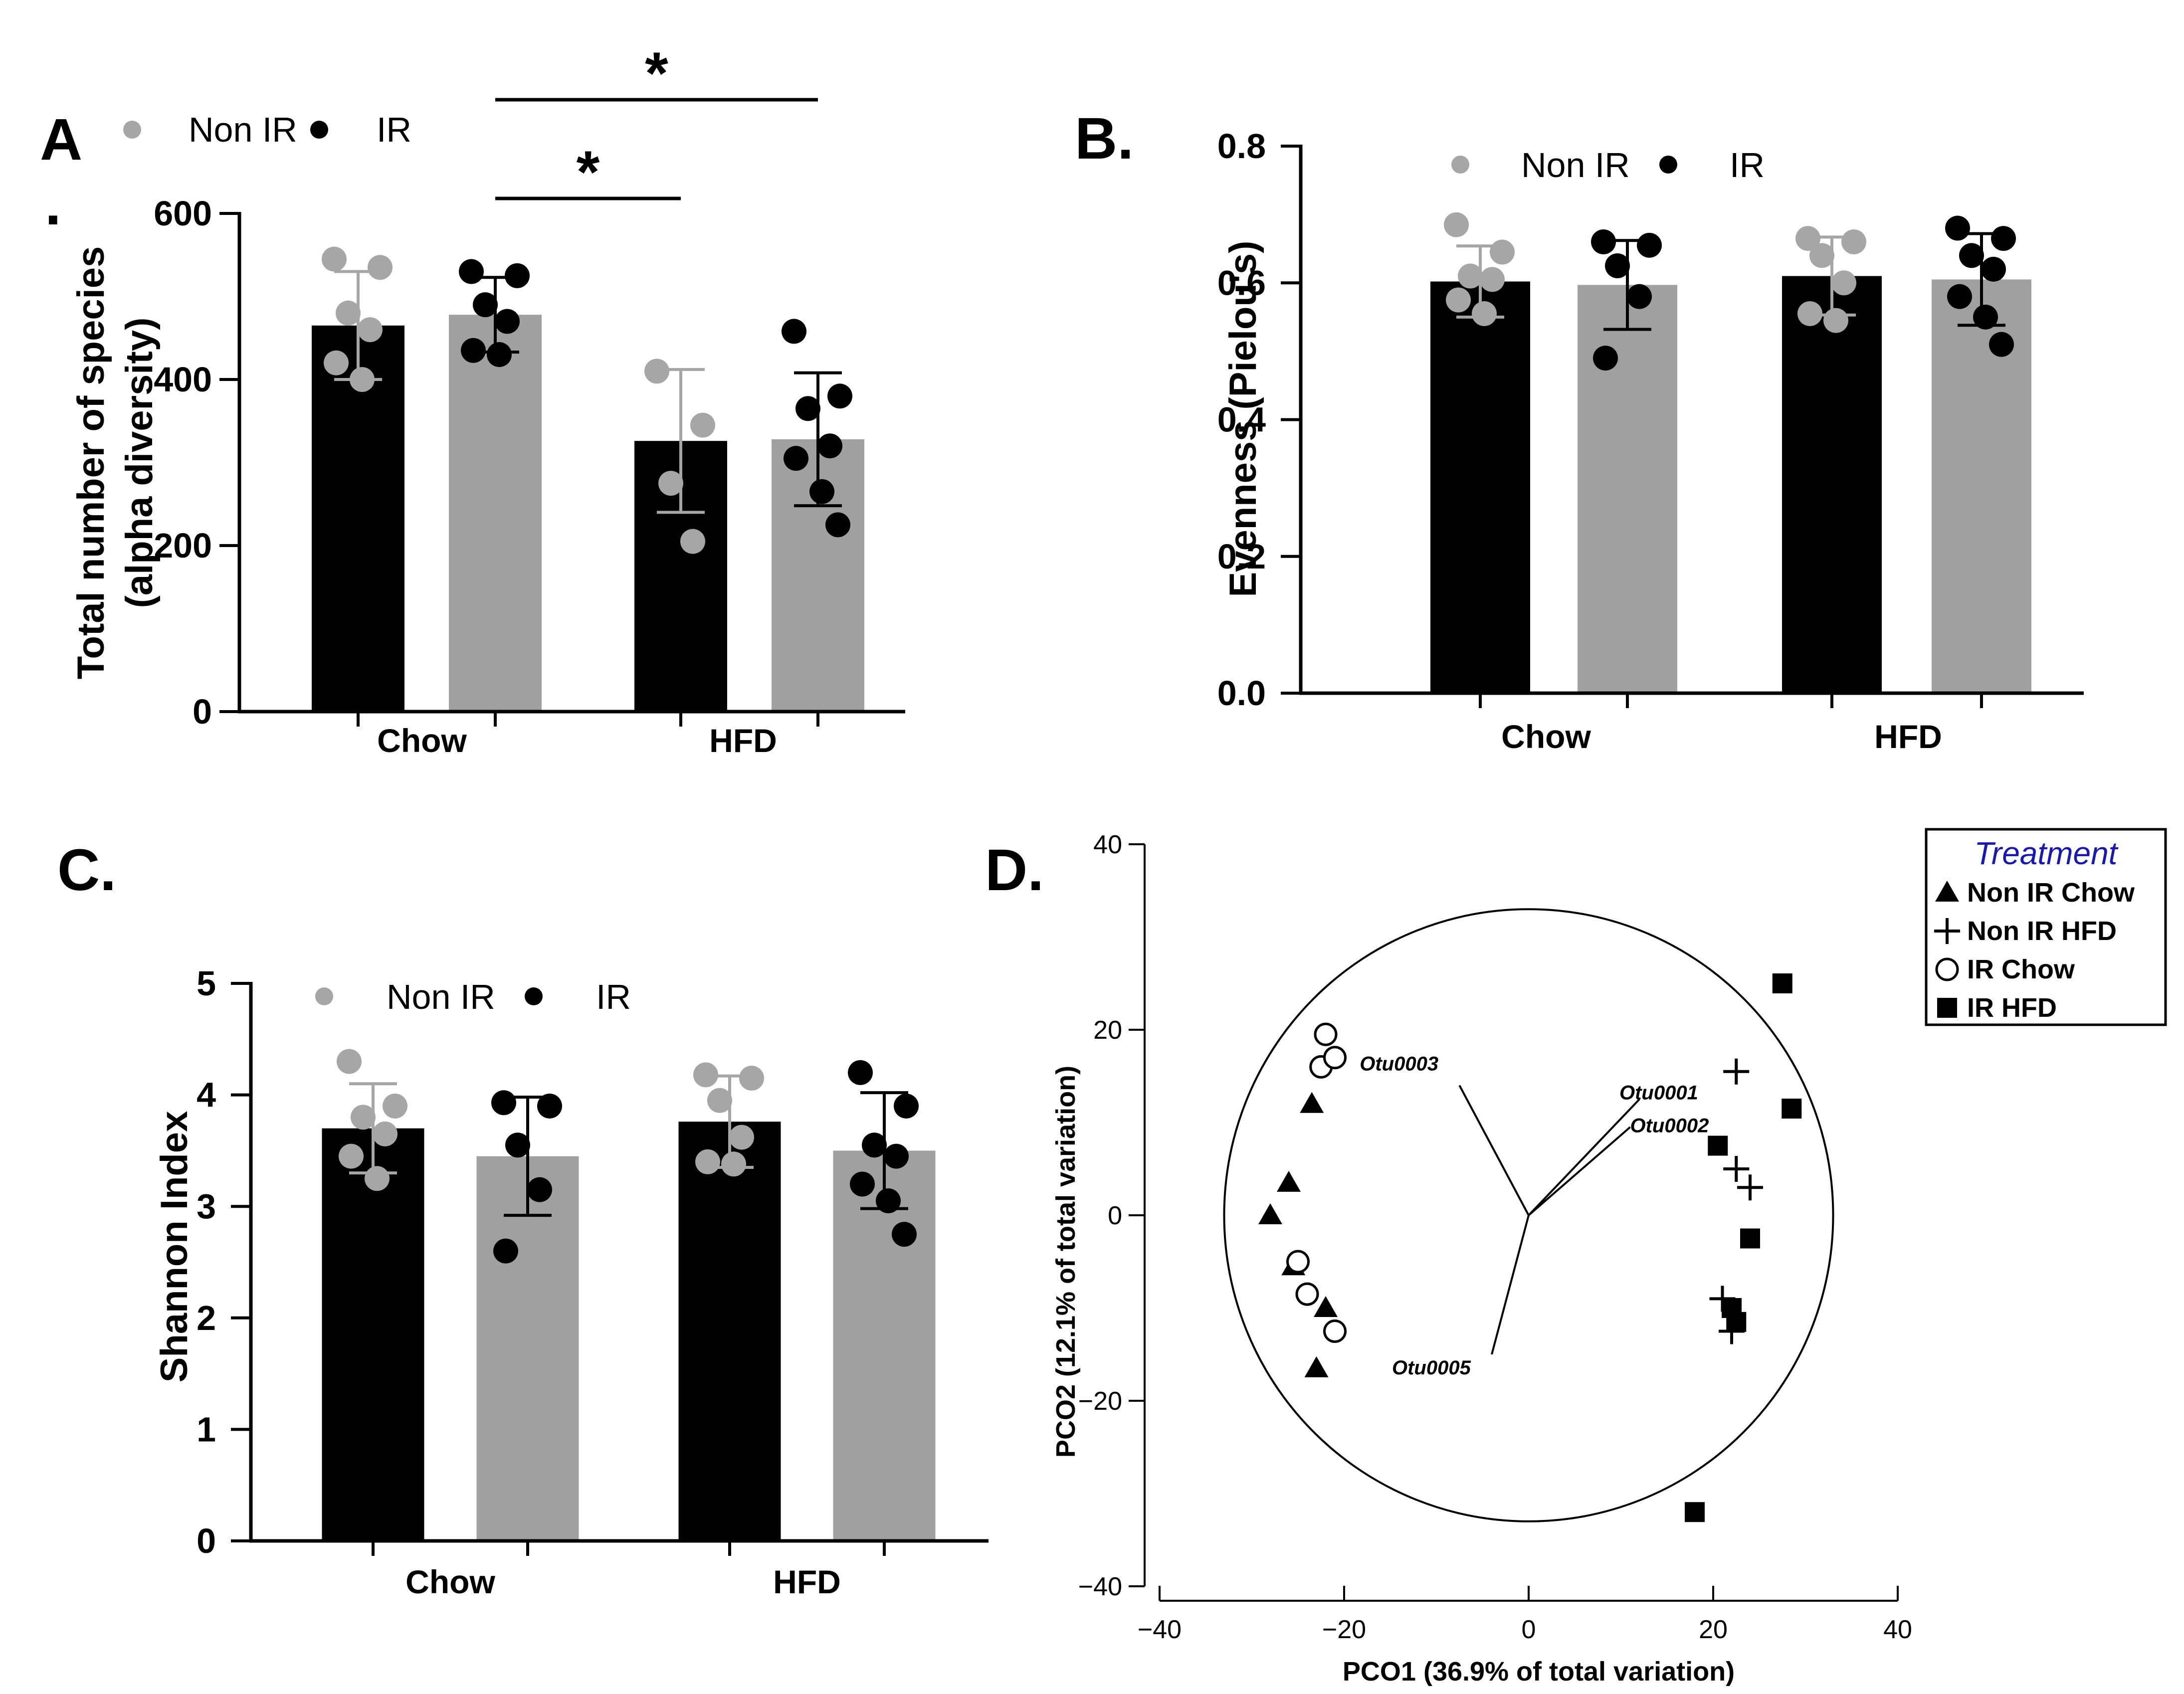  What do you see at coordinates (1241, 146) in the screenshot?
I see `y-tick-label: 0.8` at bounding box center [1241, 146].